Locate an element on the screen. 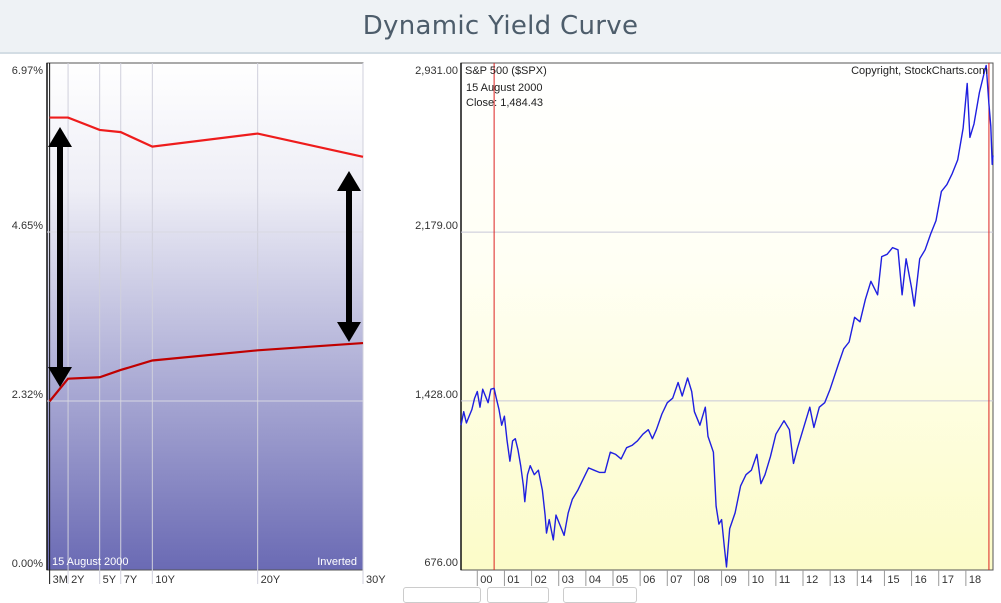 The width and height of the screenshot is (1001, 603). spx-info-date: 15 August 2000 is located at coordinates (504, 88).